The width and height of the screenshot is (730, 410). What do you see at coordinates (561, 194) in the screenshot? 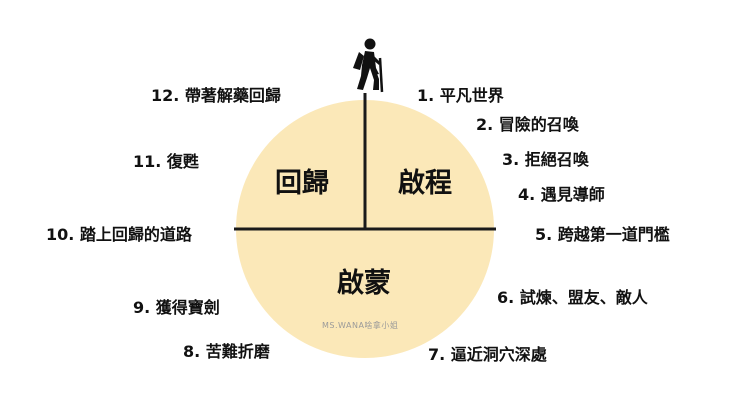
I see `stage-4-label: 4. 遇見導師` at bounding box center [561, 194].